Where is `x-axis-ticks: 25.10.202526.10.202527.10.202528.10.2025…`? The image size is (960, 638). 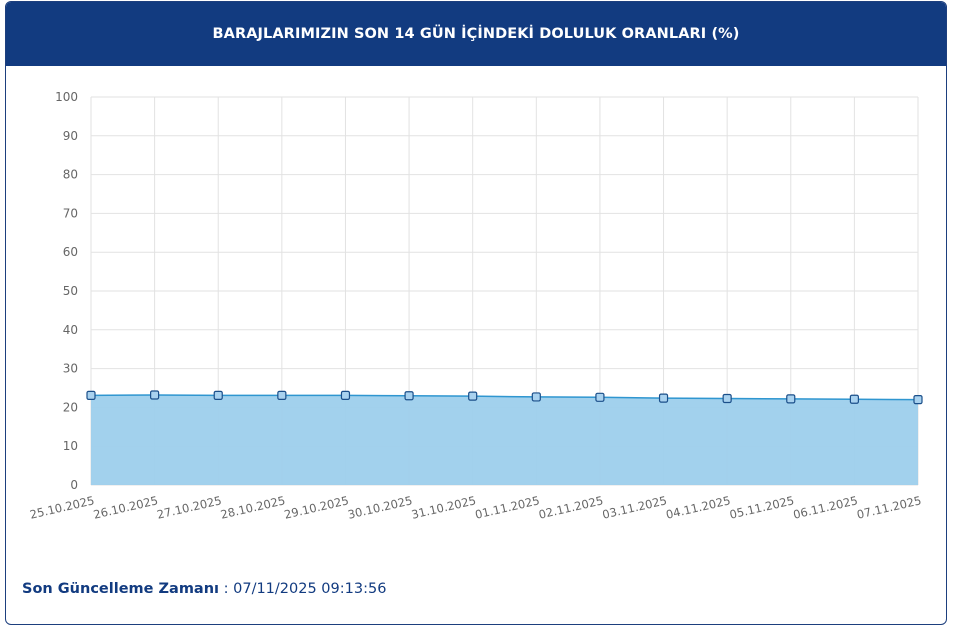
x-axis-ticks: 25.10.202526.10.202527.10.202528.10.2025… is located at coordinates (475, 507).